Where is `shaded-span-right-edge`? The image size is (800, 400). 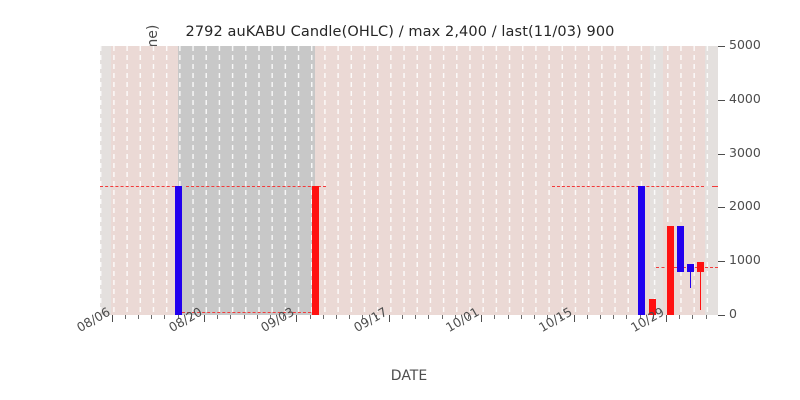 shaded-span-right-edge is located at coordinates (711, 180).